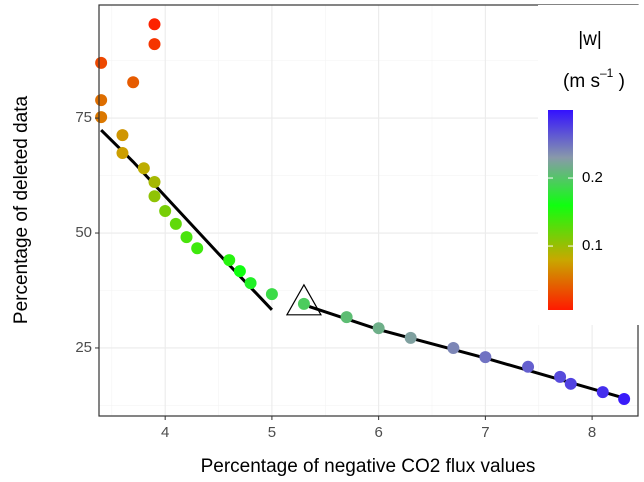  Describe the element at coordinates (607, 73) in the screenshot. I see `legend-units-part: –1` at that location.